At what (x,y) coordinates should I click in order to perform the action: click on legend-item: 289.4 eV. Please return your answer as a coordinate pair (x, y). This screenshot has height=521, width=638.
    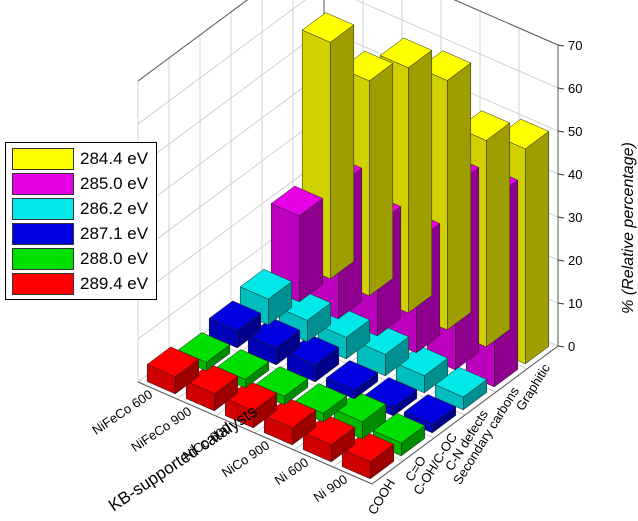
    Looking at the image, I should click on (82, 284).